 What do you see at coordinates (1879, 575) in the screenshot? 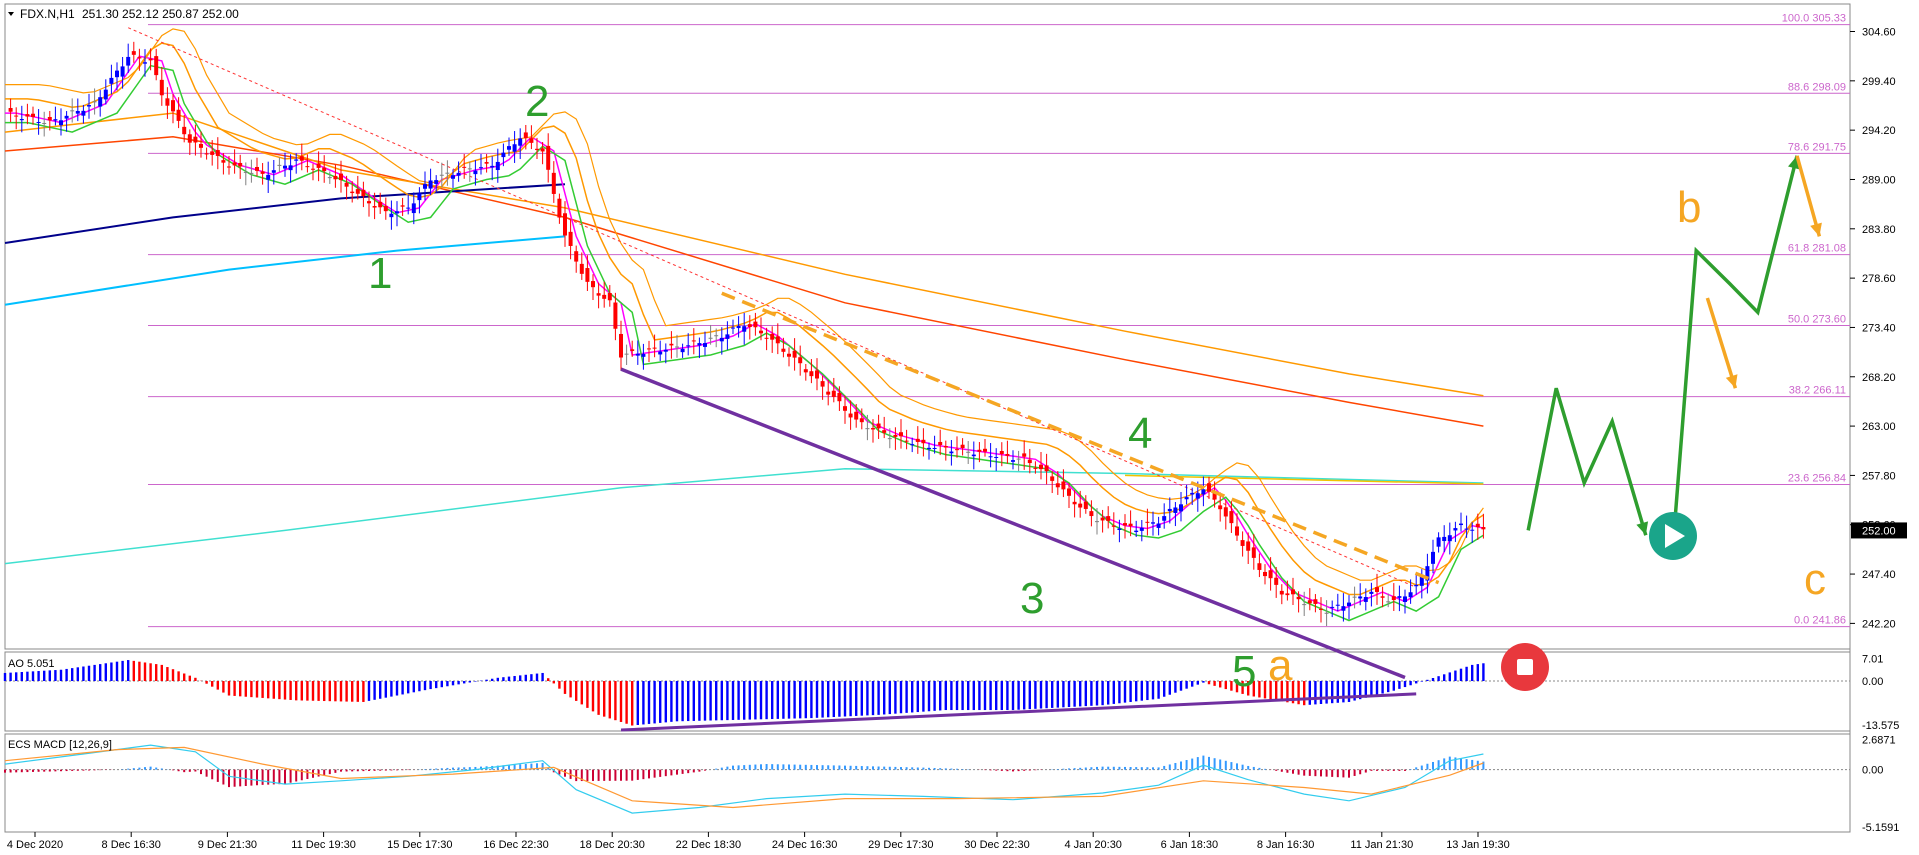
I see `price-tick-label-11: 247.40` at bounding box center [1879, 575].